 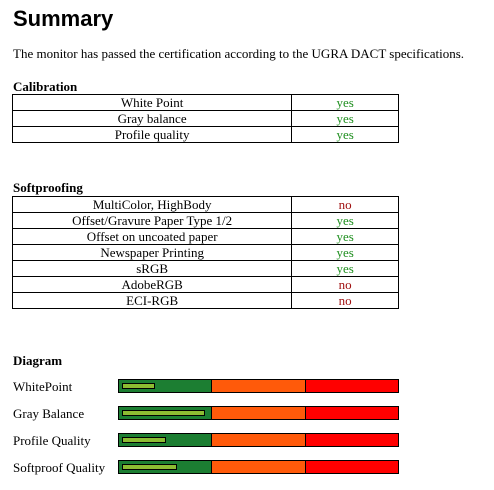 I want to click on softproof-label-srgb: sRGB, so click(x=152, y=268).